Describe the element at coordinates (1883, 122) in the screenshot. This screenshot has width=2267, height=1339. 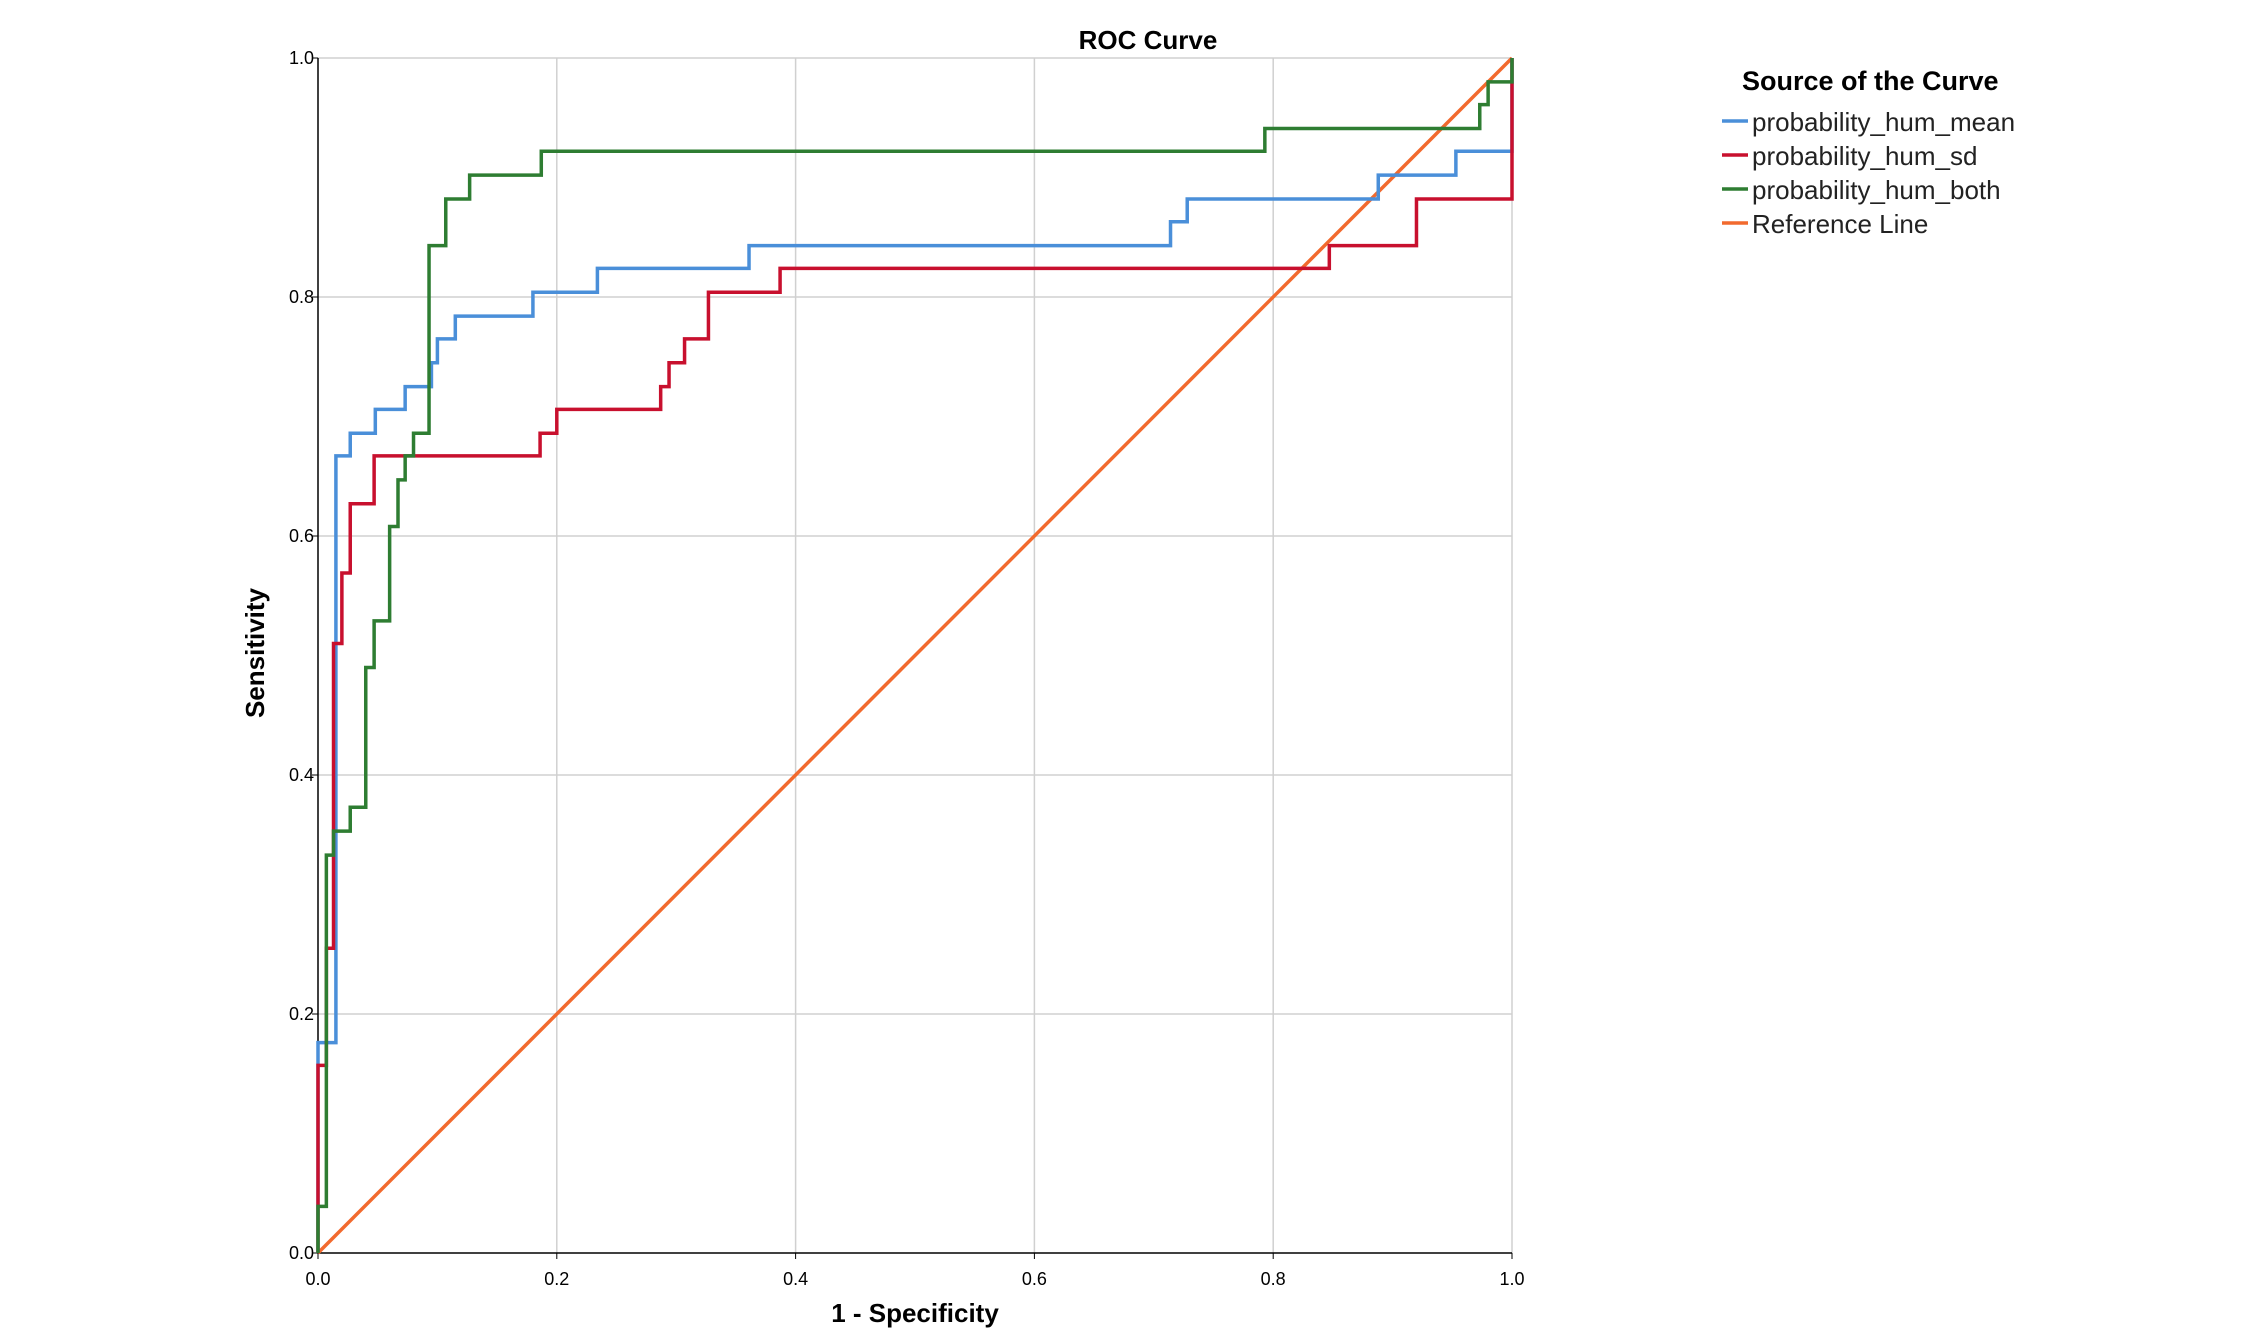
I see `legend-label-probability-hum-mean: probability_hum_mean` at that location.